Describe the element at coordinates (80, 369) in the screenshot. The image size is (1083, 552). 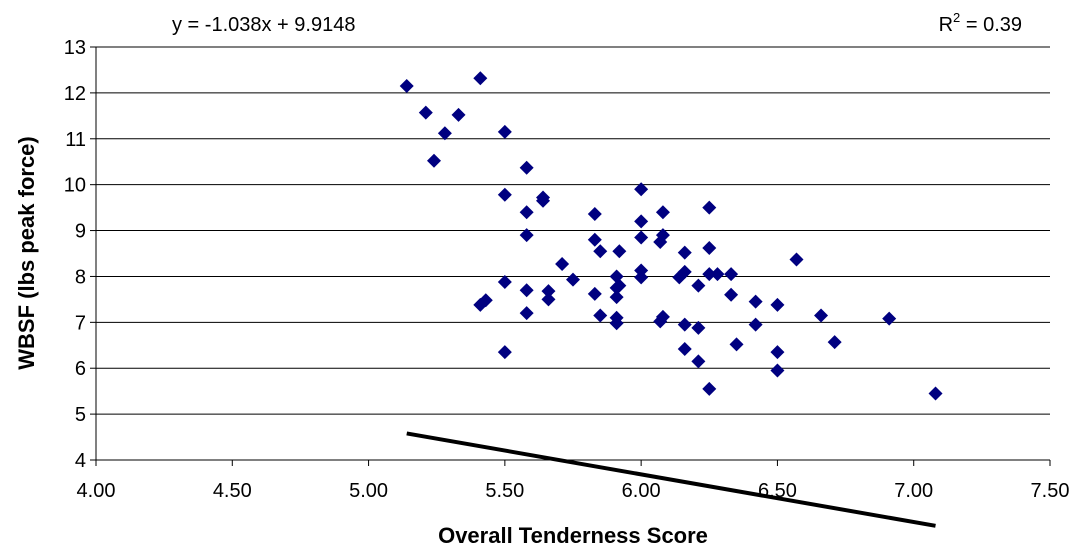
I see `y-tick-label: 6` at that location.